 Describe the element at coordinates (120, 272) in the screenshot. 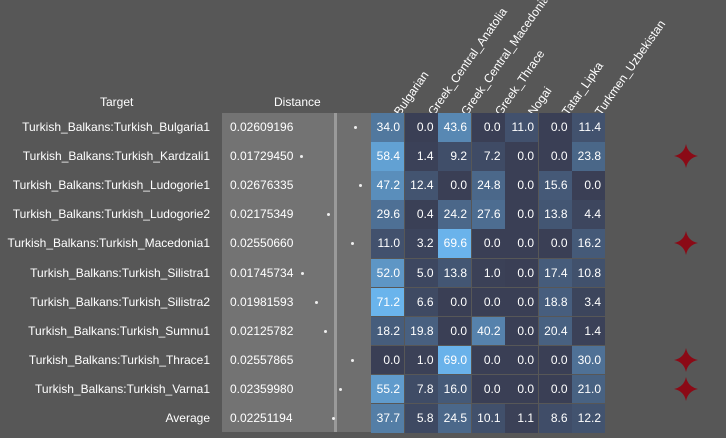

I see `row-label: Turkish_Balkans:Turkish_Silistra1` at that location.